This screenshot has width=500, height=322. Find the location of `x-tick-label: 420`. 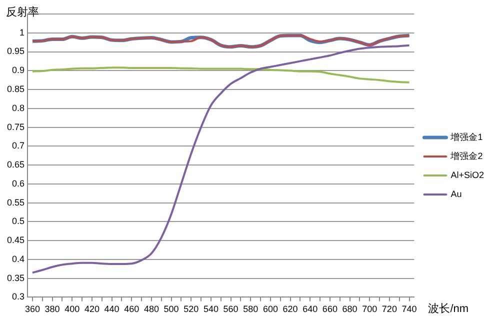

x-tick-label: 420 is located at coordinates (92, 309).